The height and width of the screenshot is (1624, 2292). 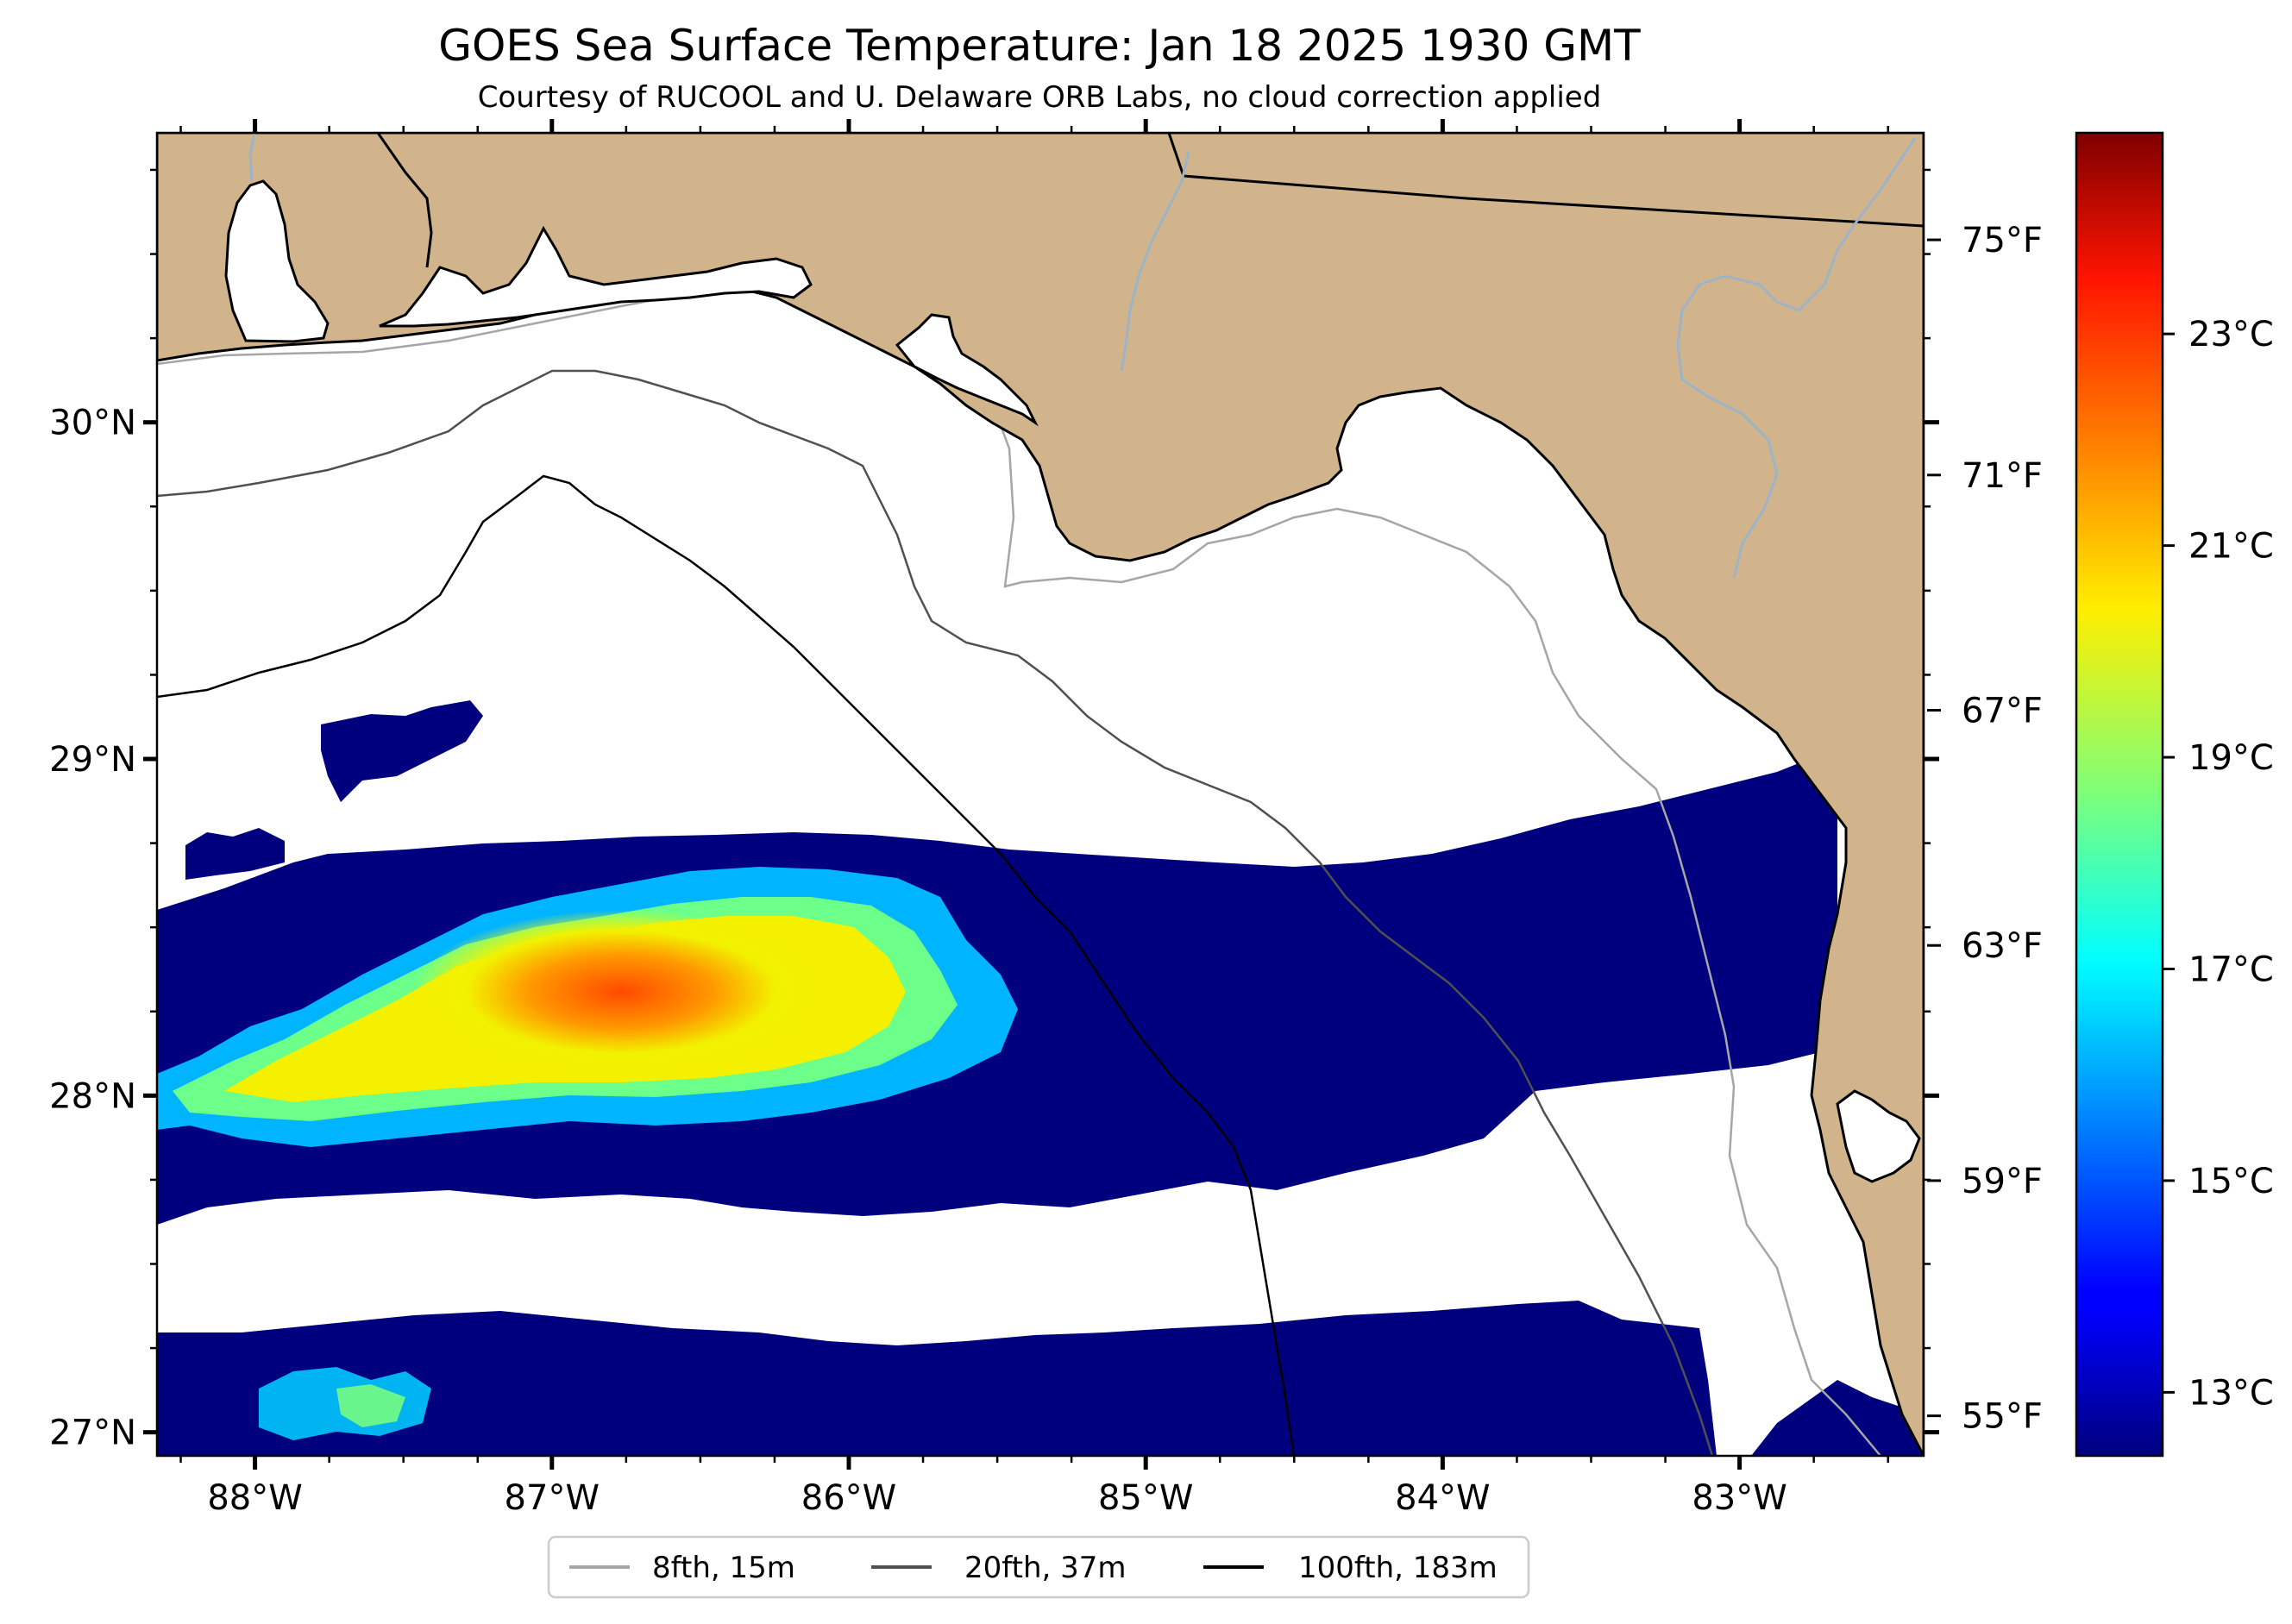 I want to click on lat-tick-label-28n: 28°N, so click(x=92, y=1096).